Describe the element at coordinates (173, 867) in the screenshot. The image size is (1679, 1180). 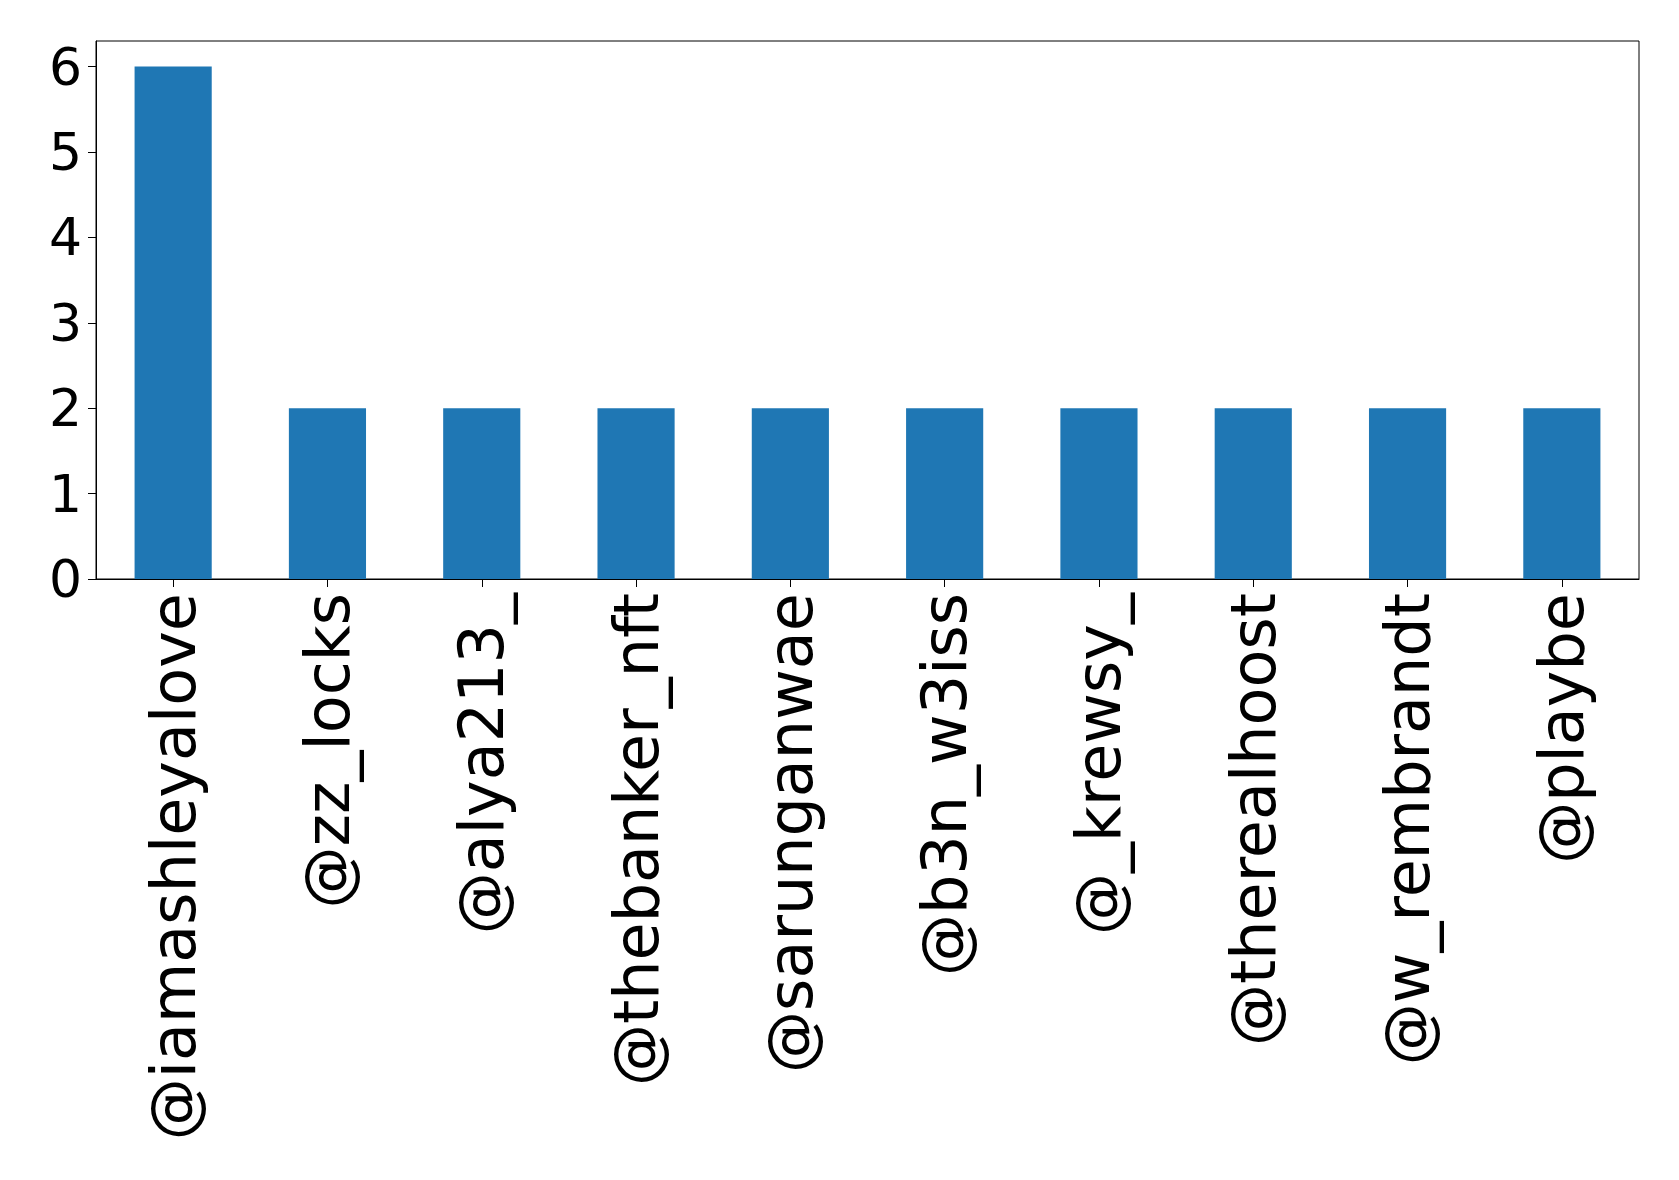
I see `x-tick-label: @iamashleyalove` at that location.